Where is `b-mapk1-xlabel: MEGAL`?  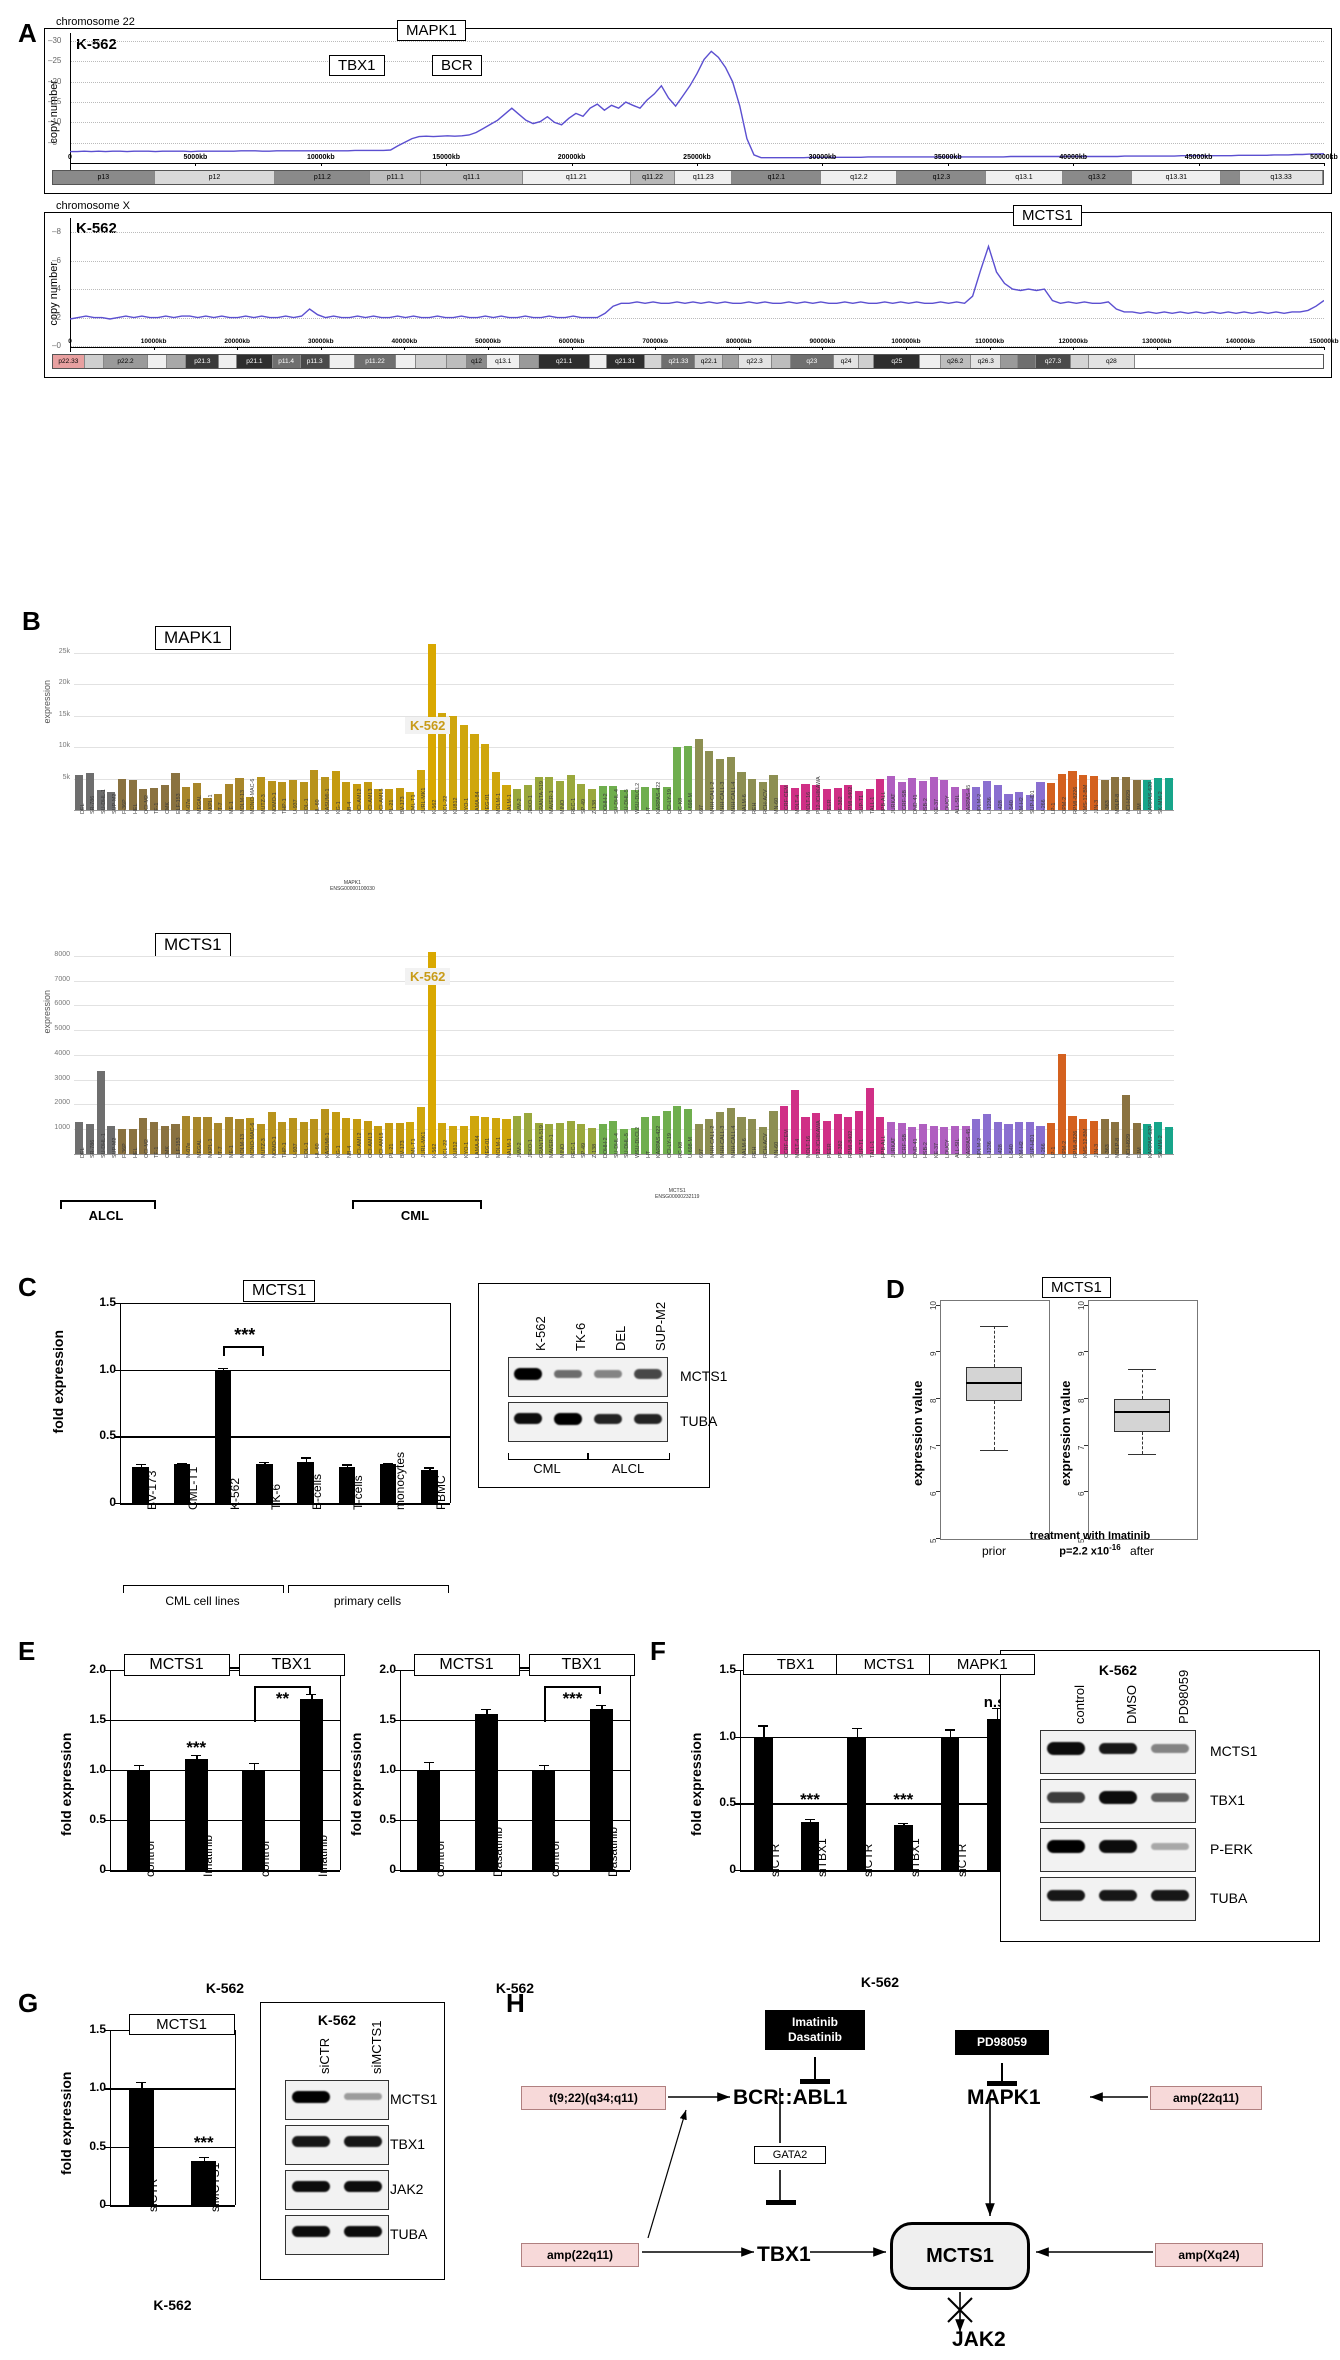 b-mapk1-xlabel: MEGAL is located at coordinates (200, 804).